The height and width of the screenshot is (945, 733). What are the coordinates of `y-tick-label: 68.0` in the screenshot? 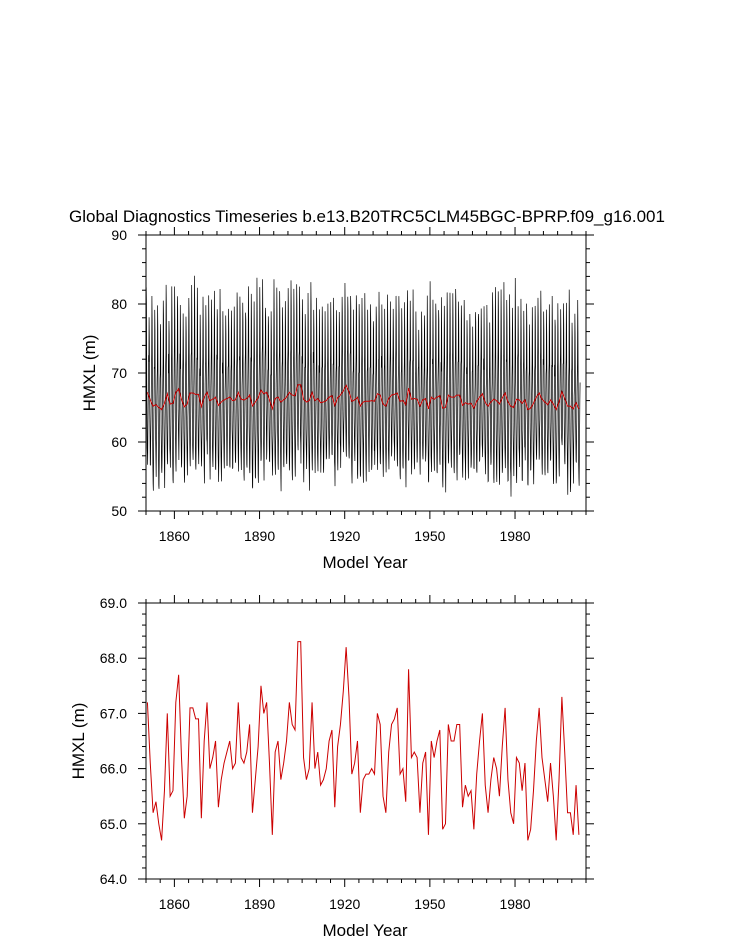 It's located at (113, 658).